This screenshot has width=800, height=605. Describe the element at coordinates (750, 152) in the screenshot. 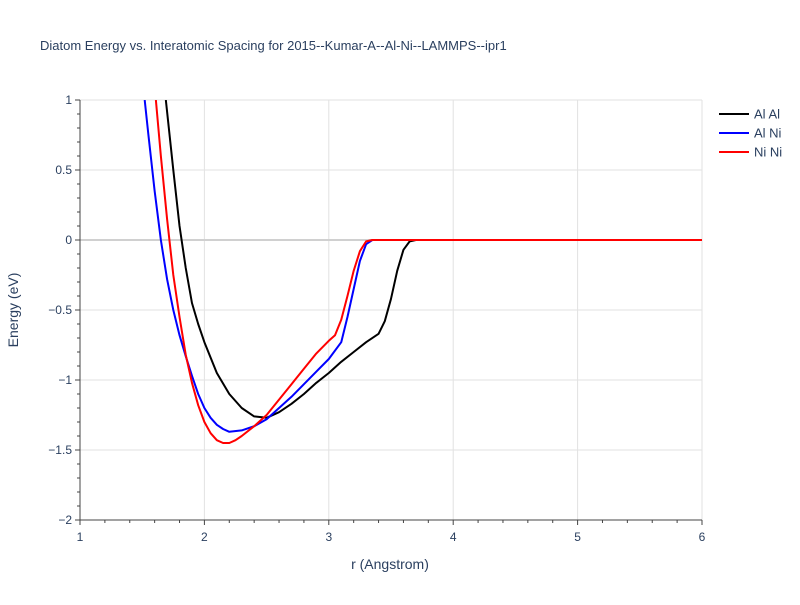

I see `legend-item-ni-ni: Ni Ni` at that location.